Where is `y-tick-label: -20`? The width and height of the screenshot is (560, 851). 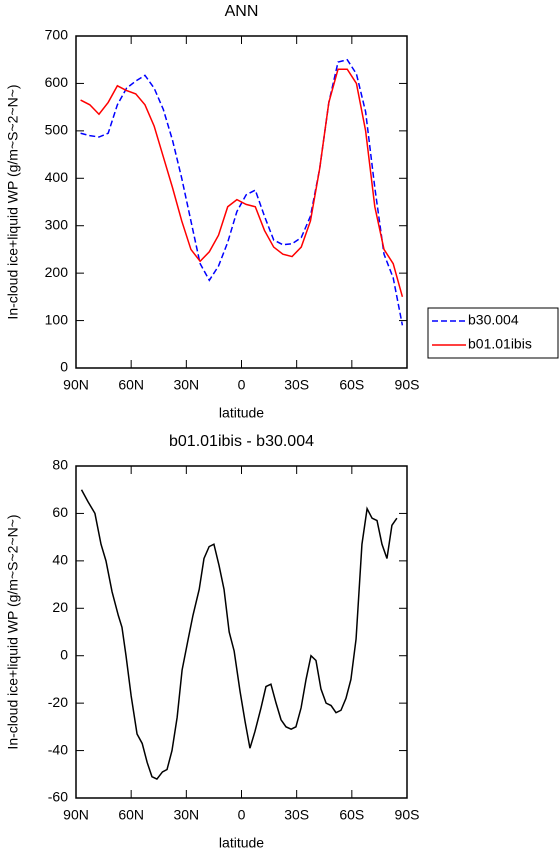
y-tick-label: -20 is located at coordinates (58, 702).